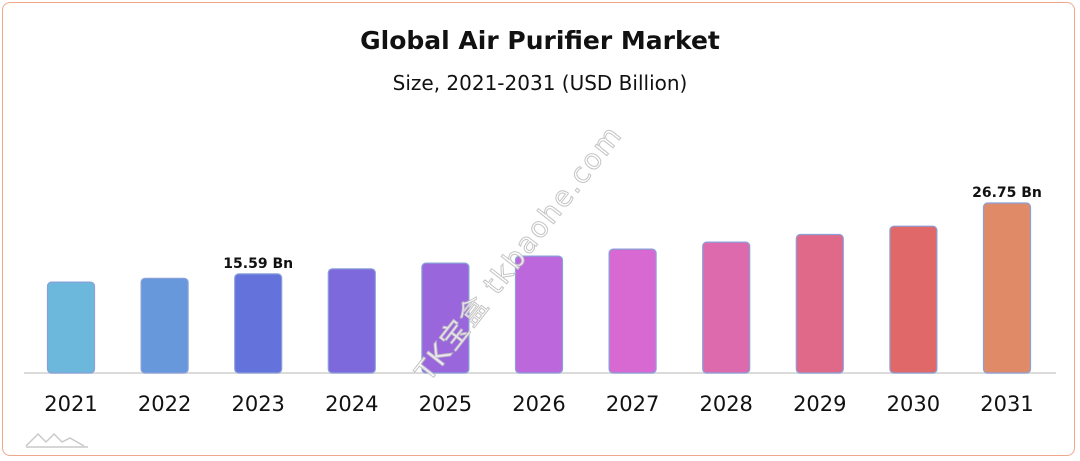 This screenshot has width=1080, height=461. Describe the element at coordinates (164, 325) in the screenshot. I see `bar-2022` at that location.